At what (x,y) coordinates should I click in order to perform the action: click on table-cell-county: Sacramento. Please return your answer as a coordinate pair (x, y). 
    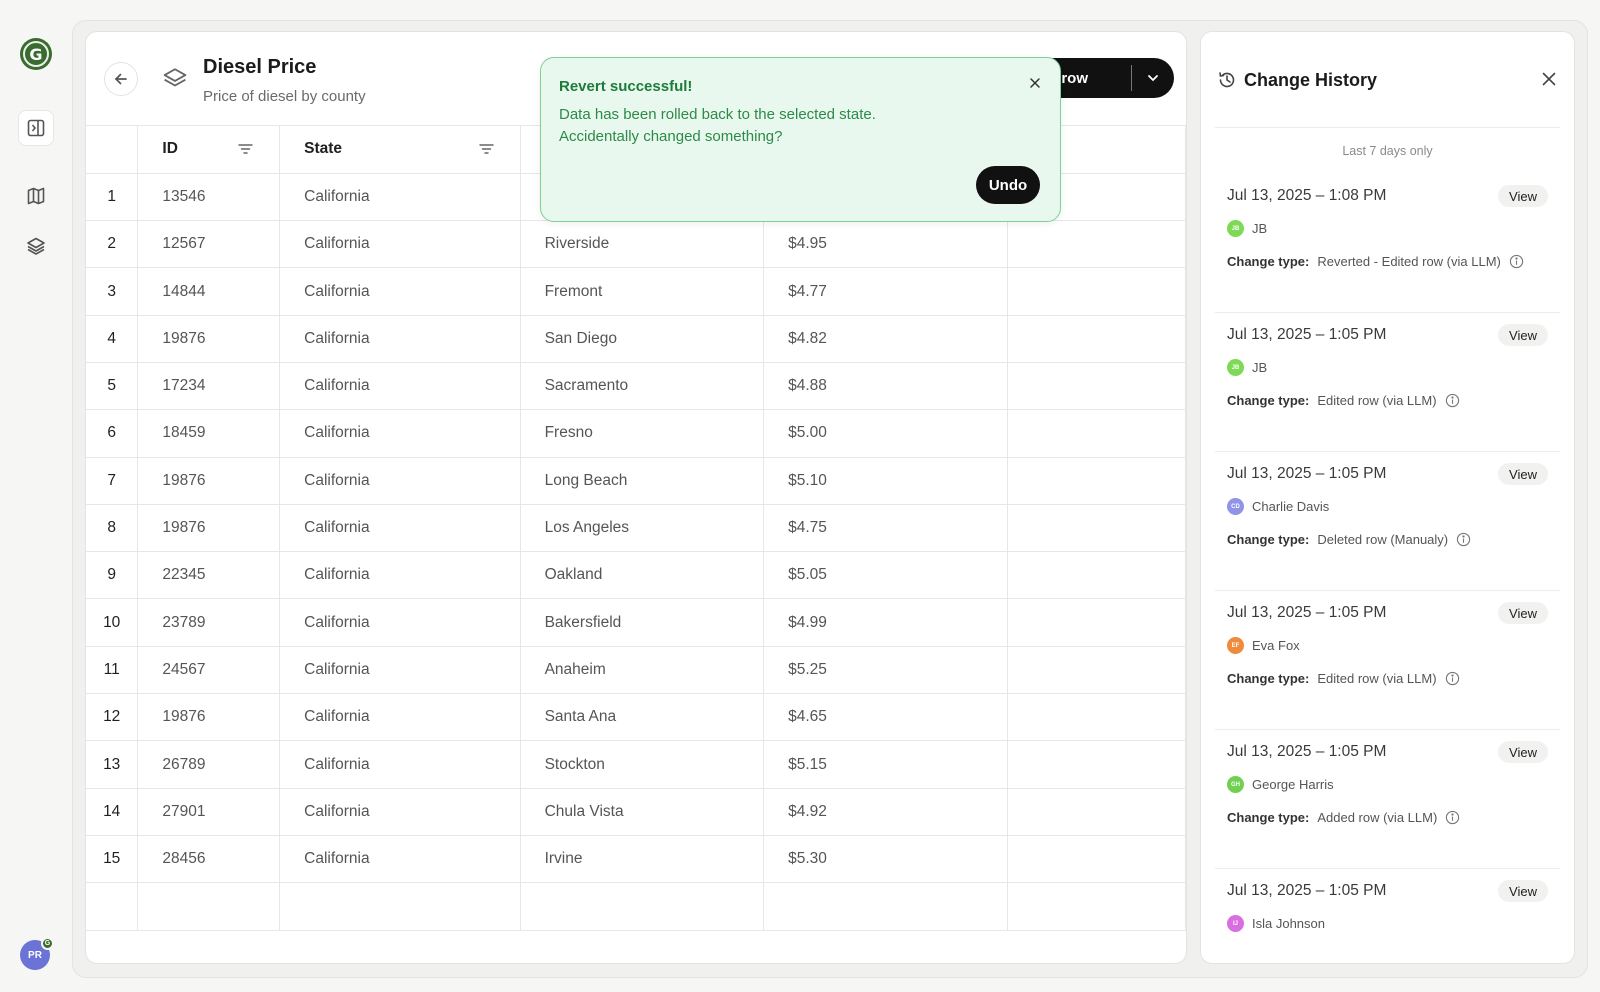
    Looking at the image, I should click on (642, 386).